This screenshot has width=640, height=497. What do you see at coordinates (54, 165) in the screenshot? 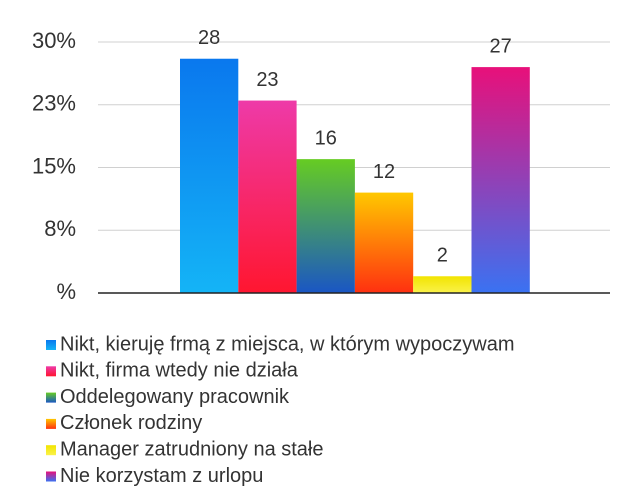
I see `y-tick-label: 15%` at bounding box center [54, 165].